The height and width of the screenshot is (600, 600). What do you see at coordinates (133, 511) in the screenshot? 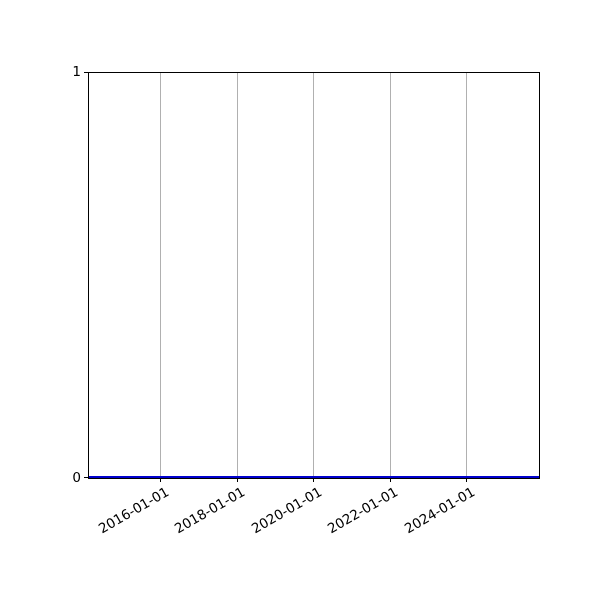
I see `x-axis-tick-label: 2016-01-01` at bounding box center [133, 511].